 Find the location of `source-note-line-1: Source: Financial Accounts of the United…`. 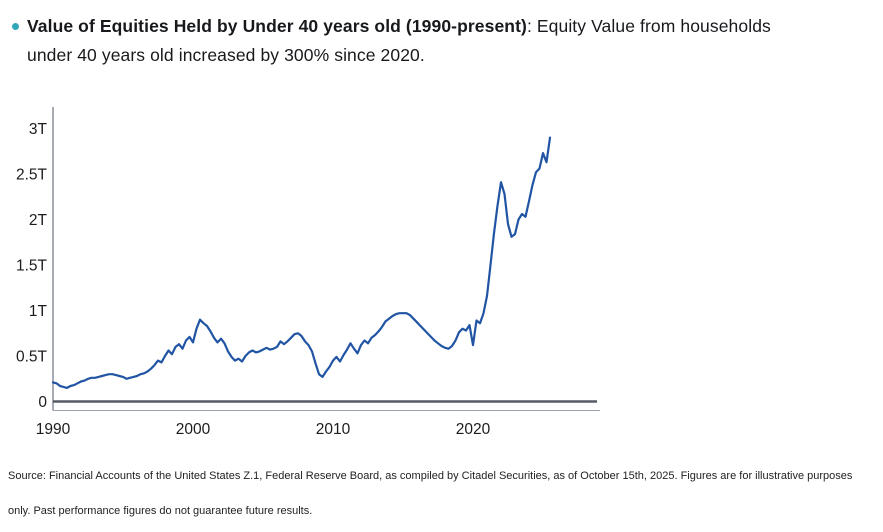

source-note-line-1: Source: Financial Accounts of the United… is located at coordinates (430, 476).